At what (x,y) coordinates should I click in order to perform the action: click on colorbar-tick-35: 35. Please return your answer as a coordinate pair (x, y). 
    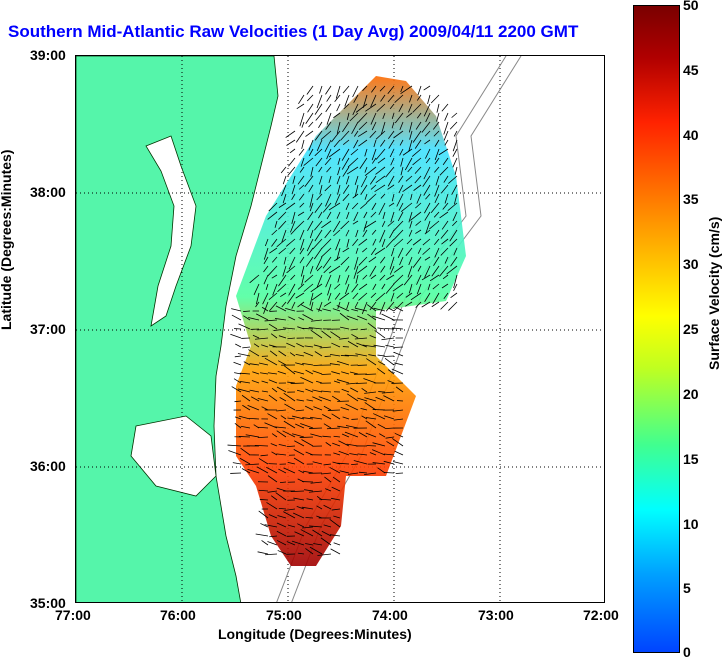
    Looking at the image, I should click on (691, 199).